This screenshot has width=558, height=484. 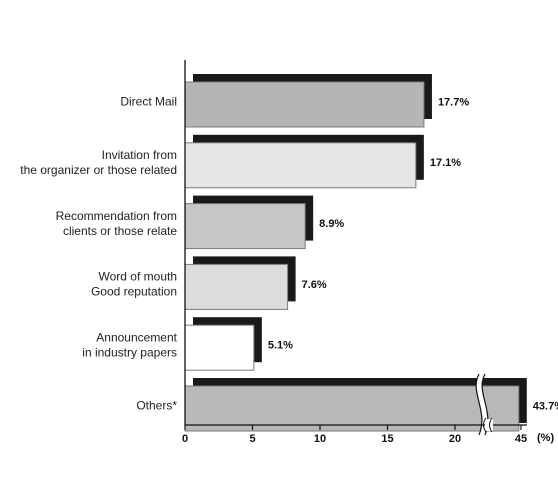 What do you see at coordinates (136, 337) in the screenshot?
I see `category-label: Announcement` at bounding box center [136, 337].